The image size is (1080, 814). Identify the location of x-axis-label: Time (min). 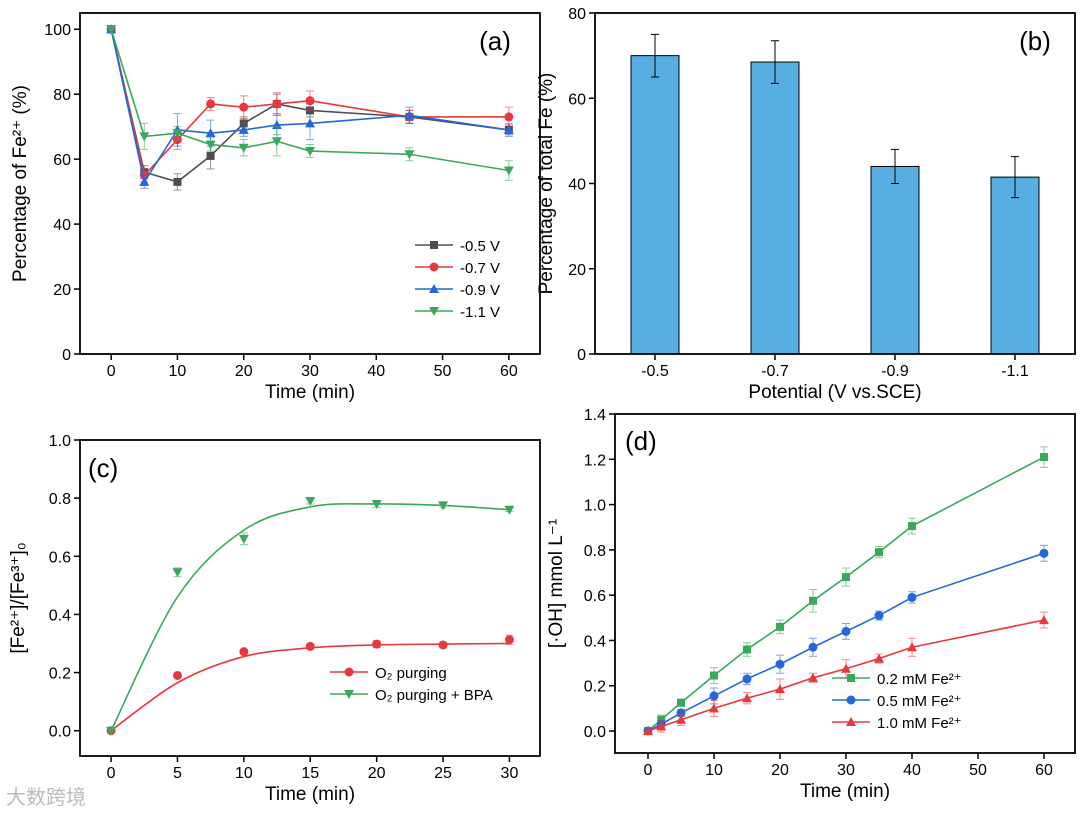
(310, 794).